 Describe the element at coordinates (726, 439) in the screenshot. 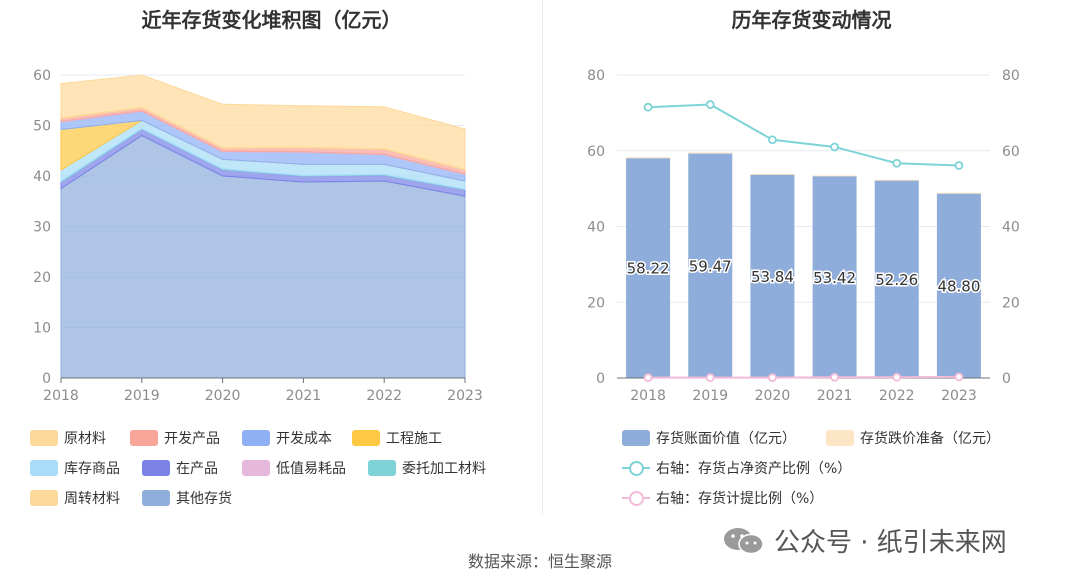

I see `legend-label: 存货账面价值（亿元）` at that location.